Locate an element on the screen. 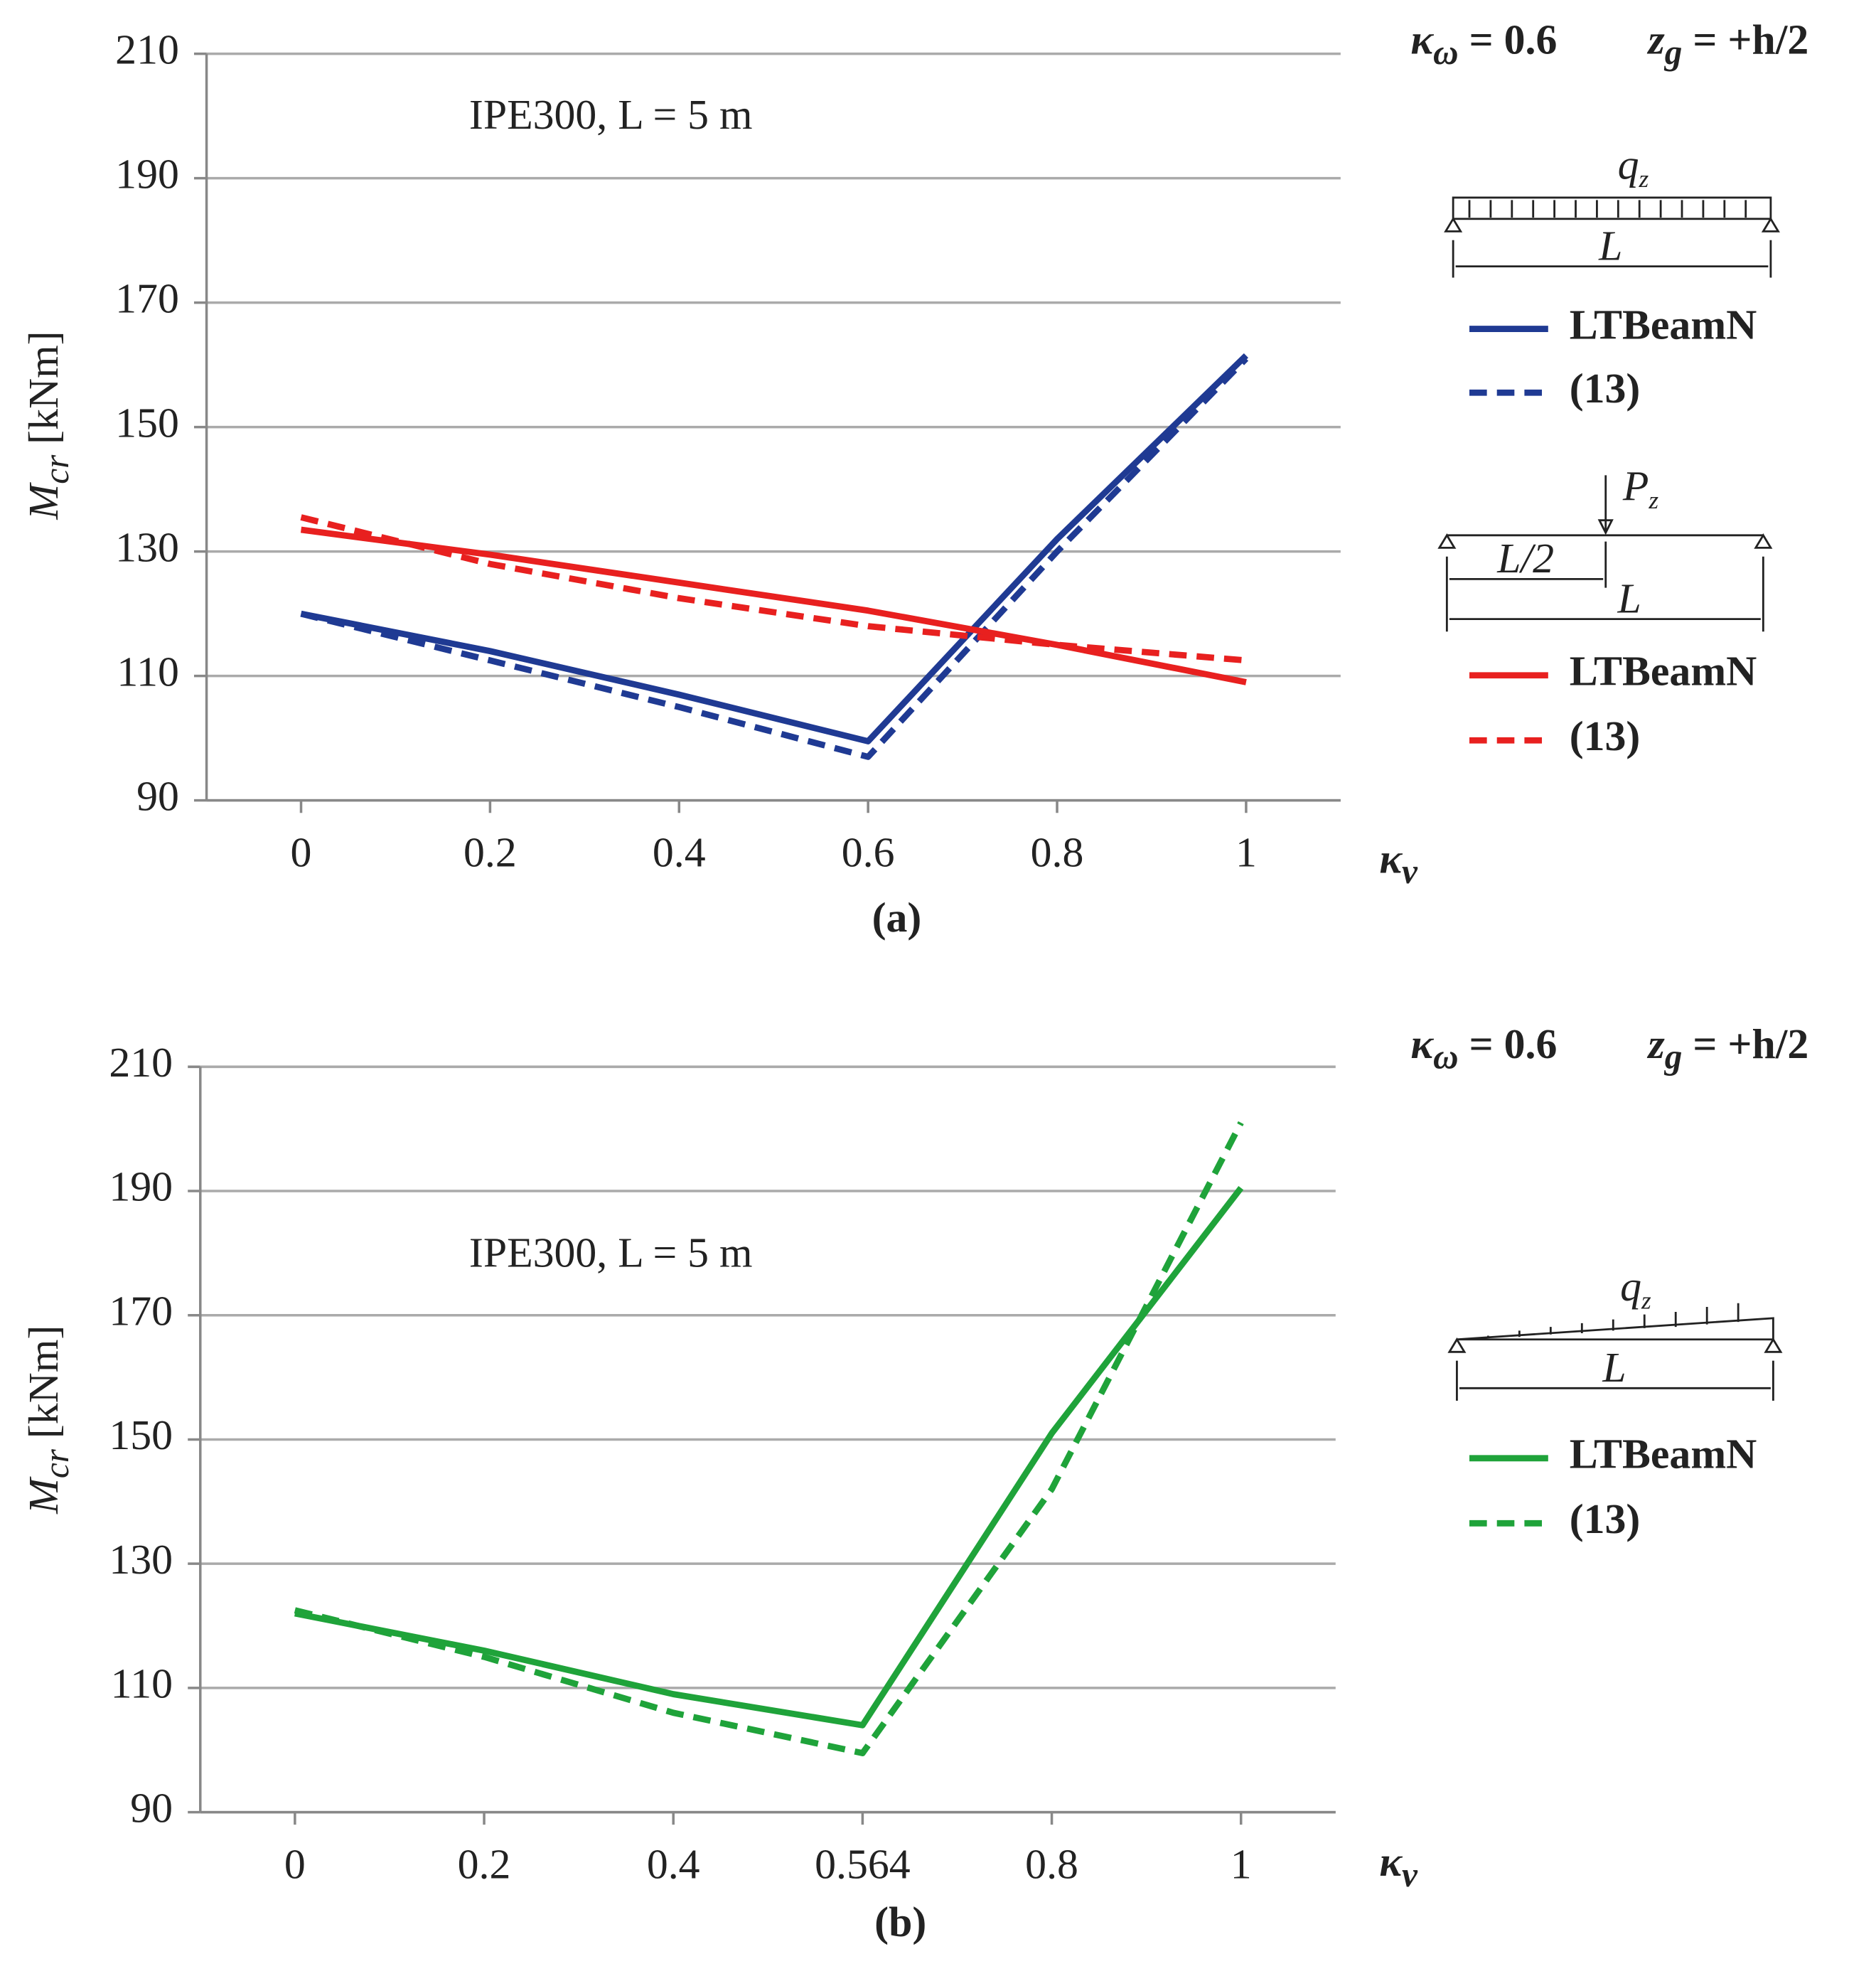  load-diagram-b is located at coordinates (1615, 1352).